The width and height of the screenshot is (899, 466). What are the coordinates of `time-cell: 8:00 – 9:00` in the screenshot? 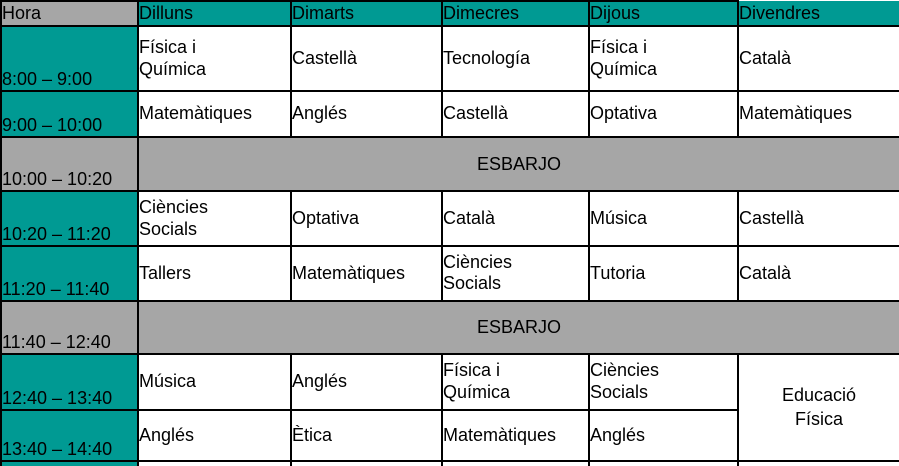 It's located at (69, 59).